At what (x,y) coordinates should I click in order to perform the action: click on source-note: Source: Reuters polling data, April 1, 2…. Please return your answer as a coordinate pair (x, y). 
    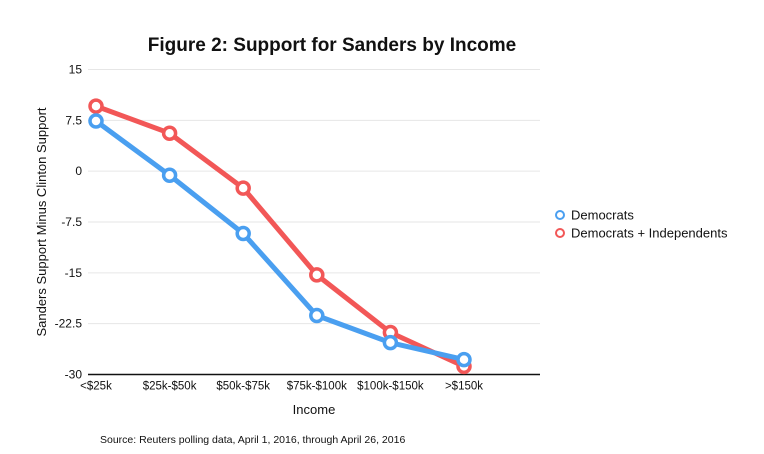
    Looking at the image, I should click on (252, 440).